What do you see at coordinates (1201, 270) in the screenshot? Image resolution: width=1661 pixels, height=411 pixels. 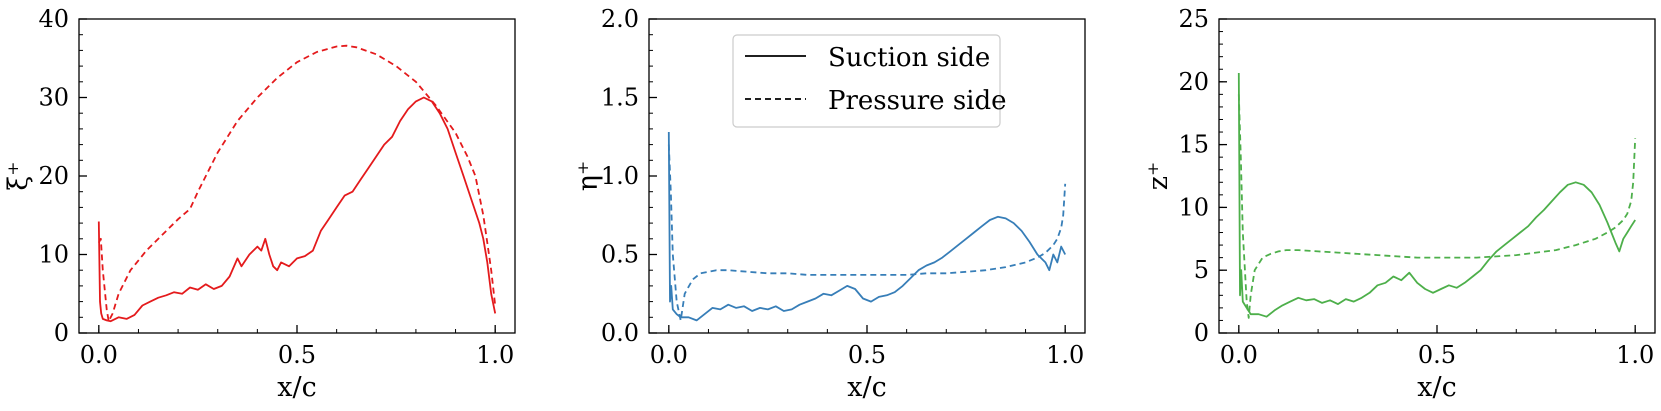 I see `y-tick-label: 5` at bounding box center [1201, 270].